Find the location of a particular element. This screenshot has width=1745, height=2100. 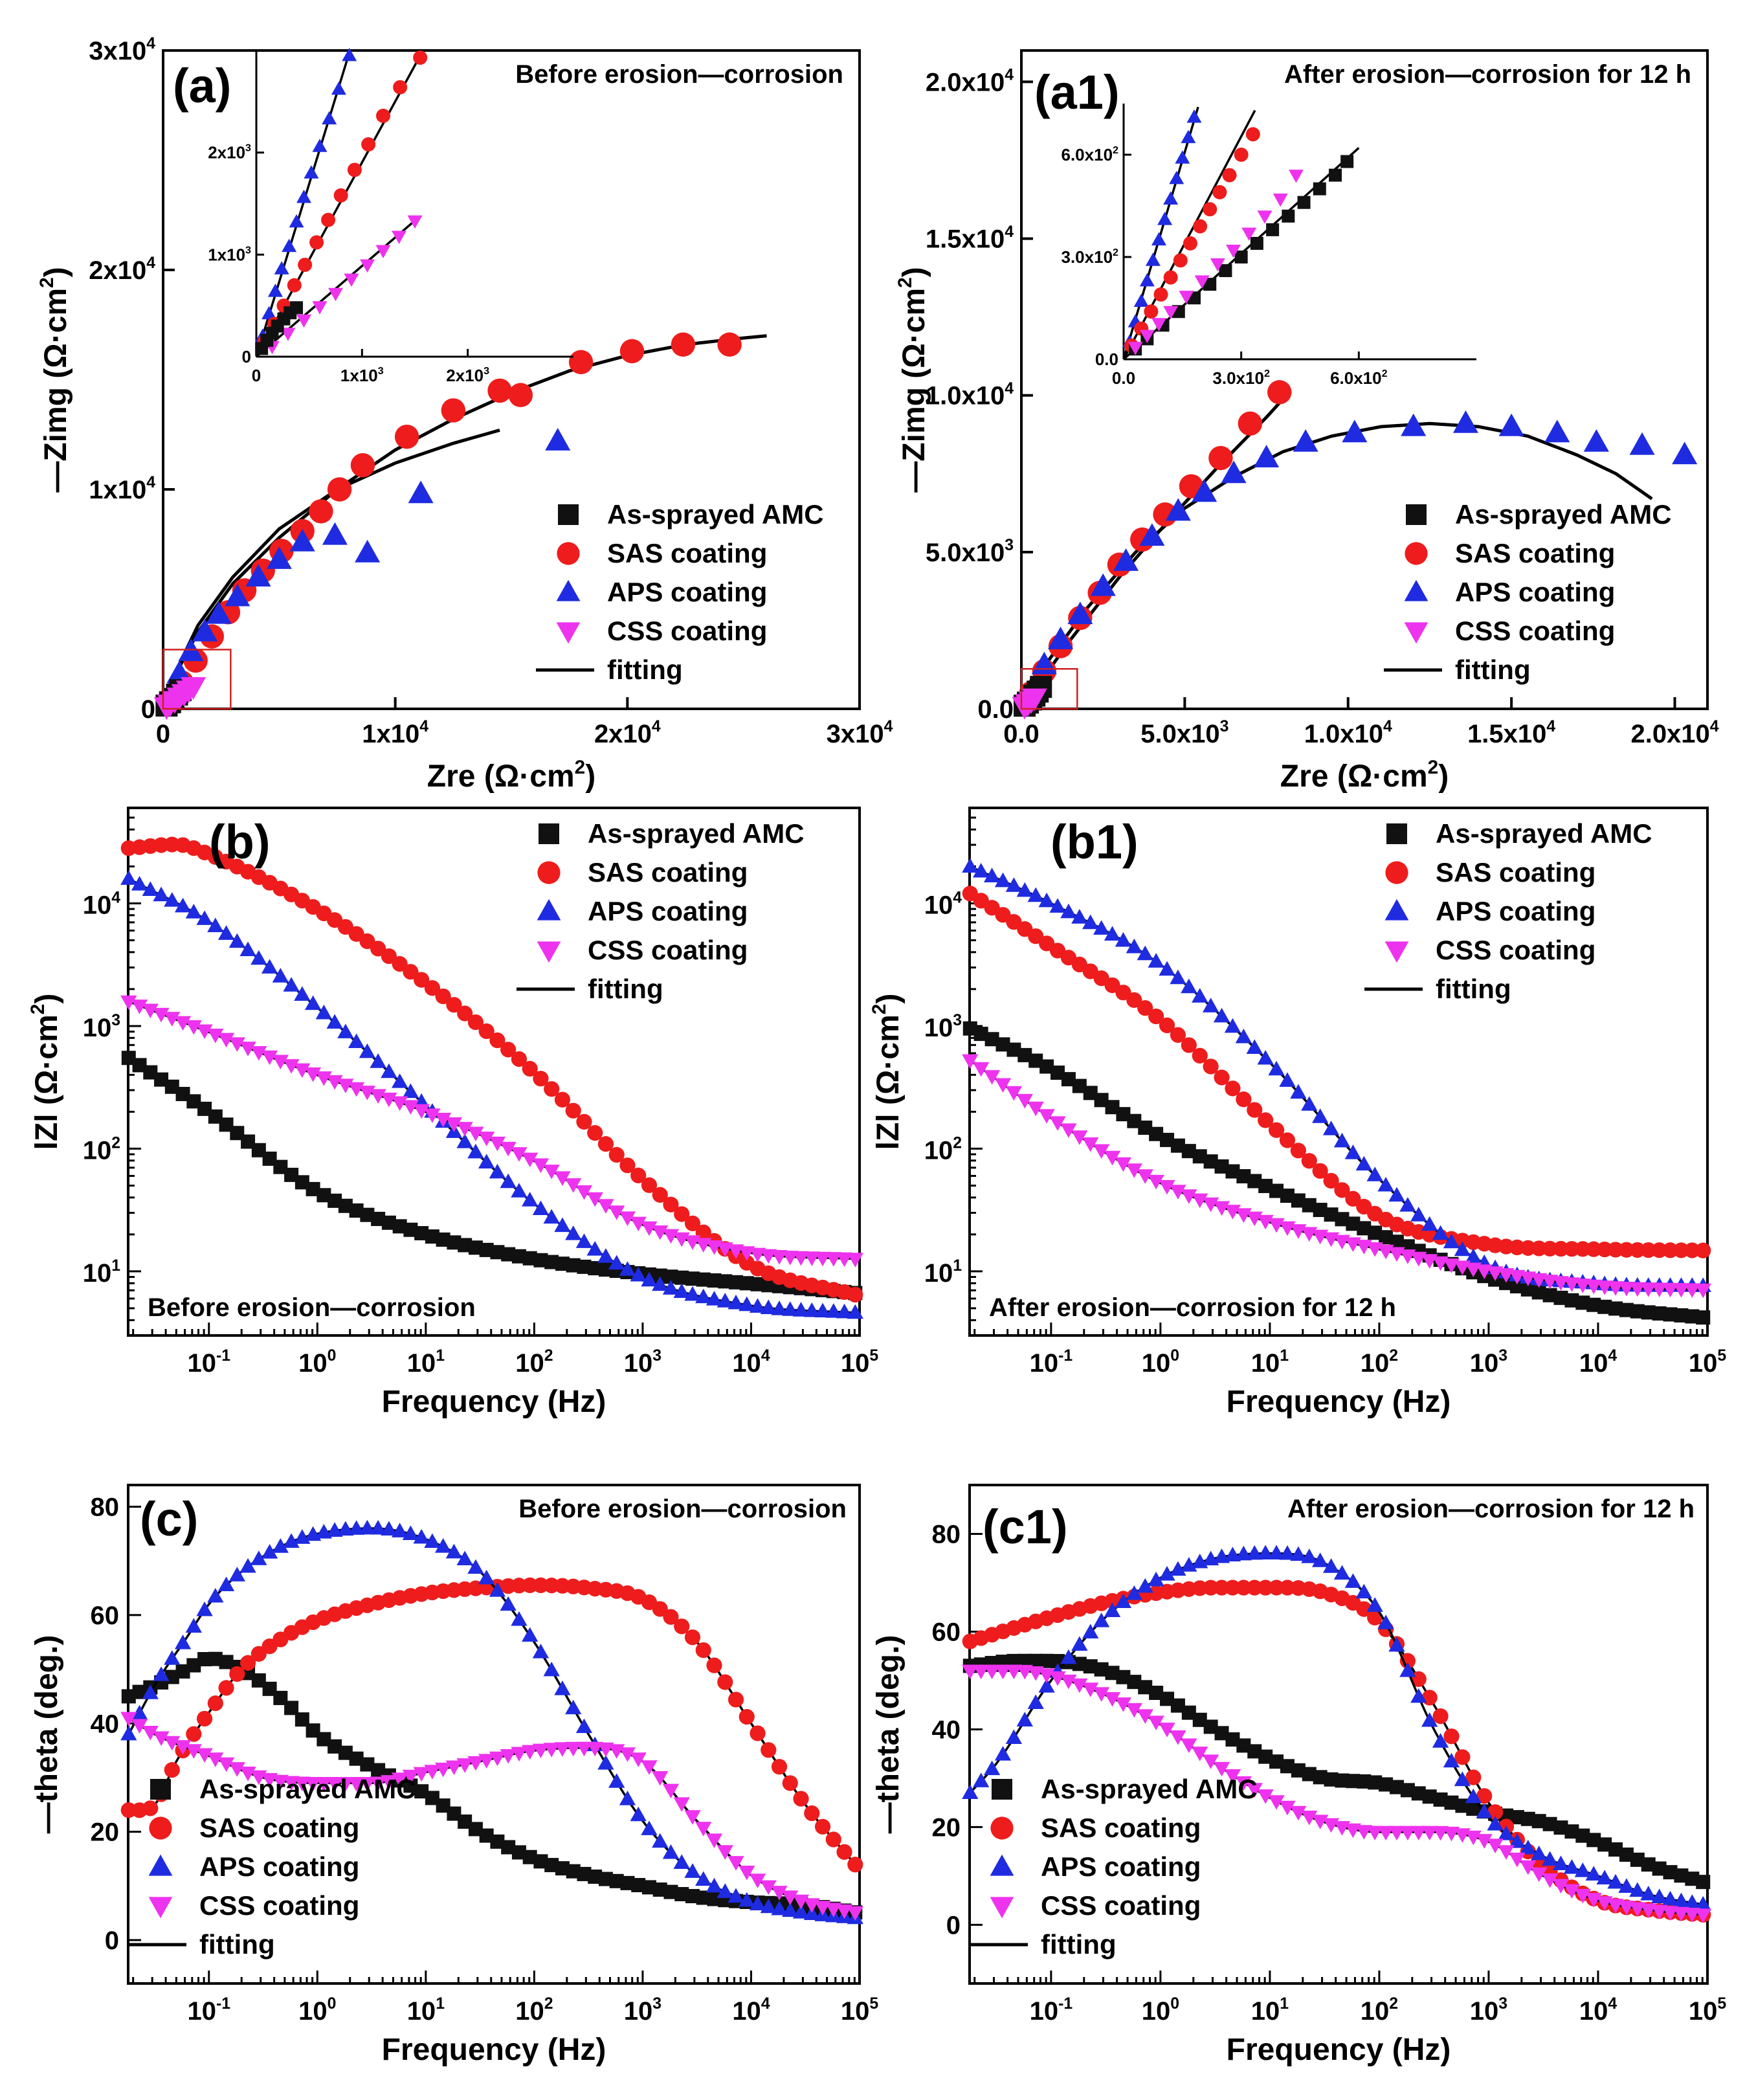

y-tick-label: 20 is located at coordinates (947, 1827).